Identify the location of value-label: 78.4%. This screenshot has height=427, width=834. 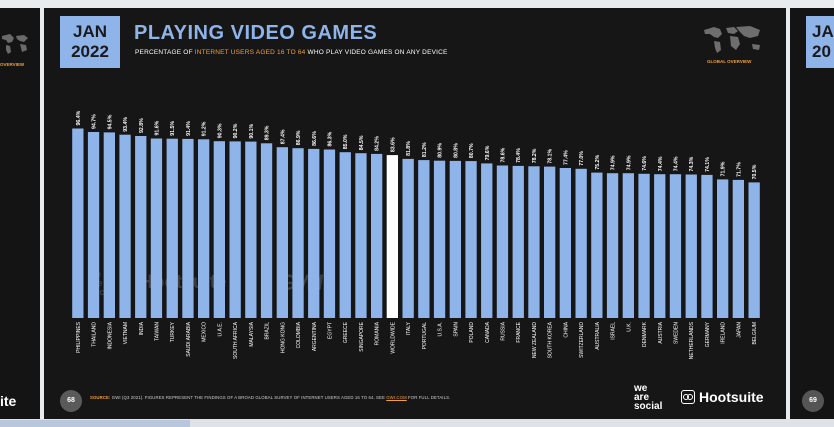
(519, 155).